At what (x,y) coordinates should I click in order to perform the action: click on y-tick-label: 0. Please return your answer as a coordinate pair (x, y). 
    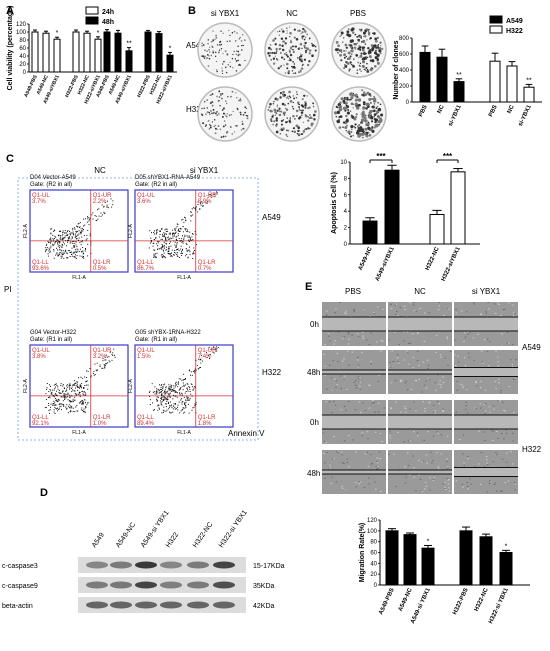
    Looking at the image, I should click on (376, 586).